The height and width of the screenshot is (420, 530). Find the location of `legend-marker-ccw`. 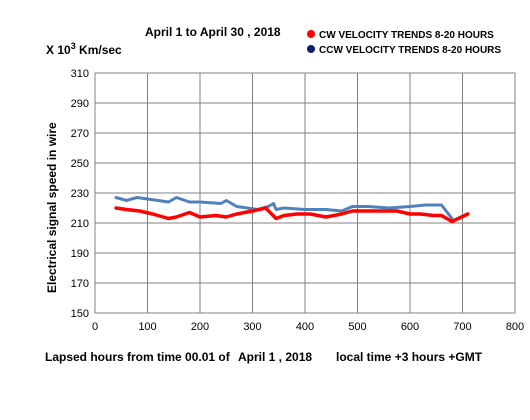

legend-marker-ccw is located at coordinates (311, 49).